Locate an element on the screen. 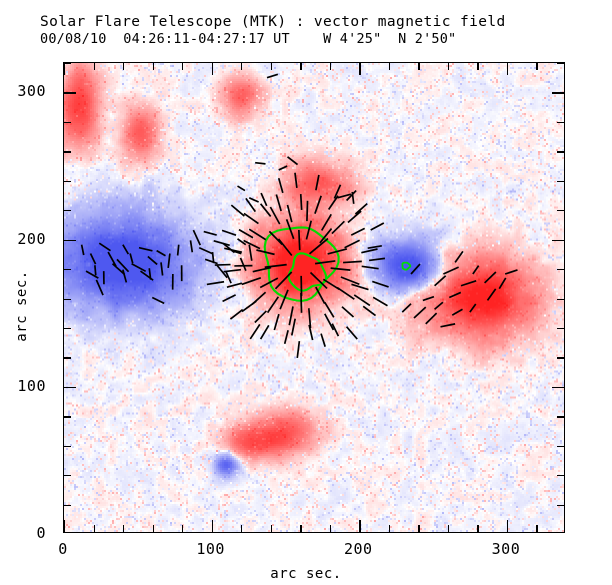 This screenshot has height=585, width=612. x-tick-label: 0 is located at coordinates (63, 549).